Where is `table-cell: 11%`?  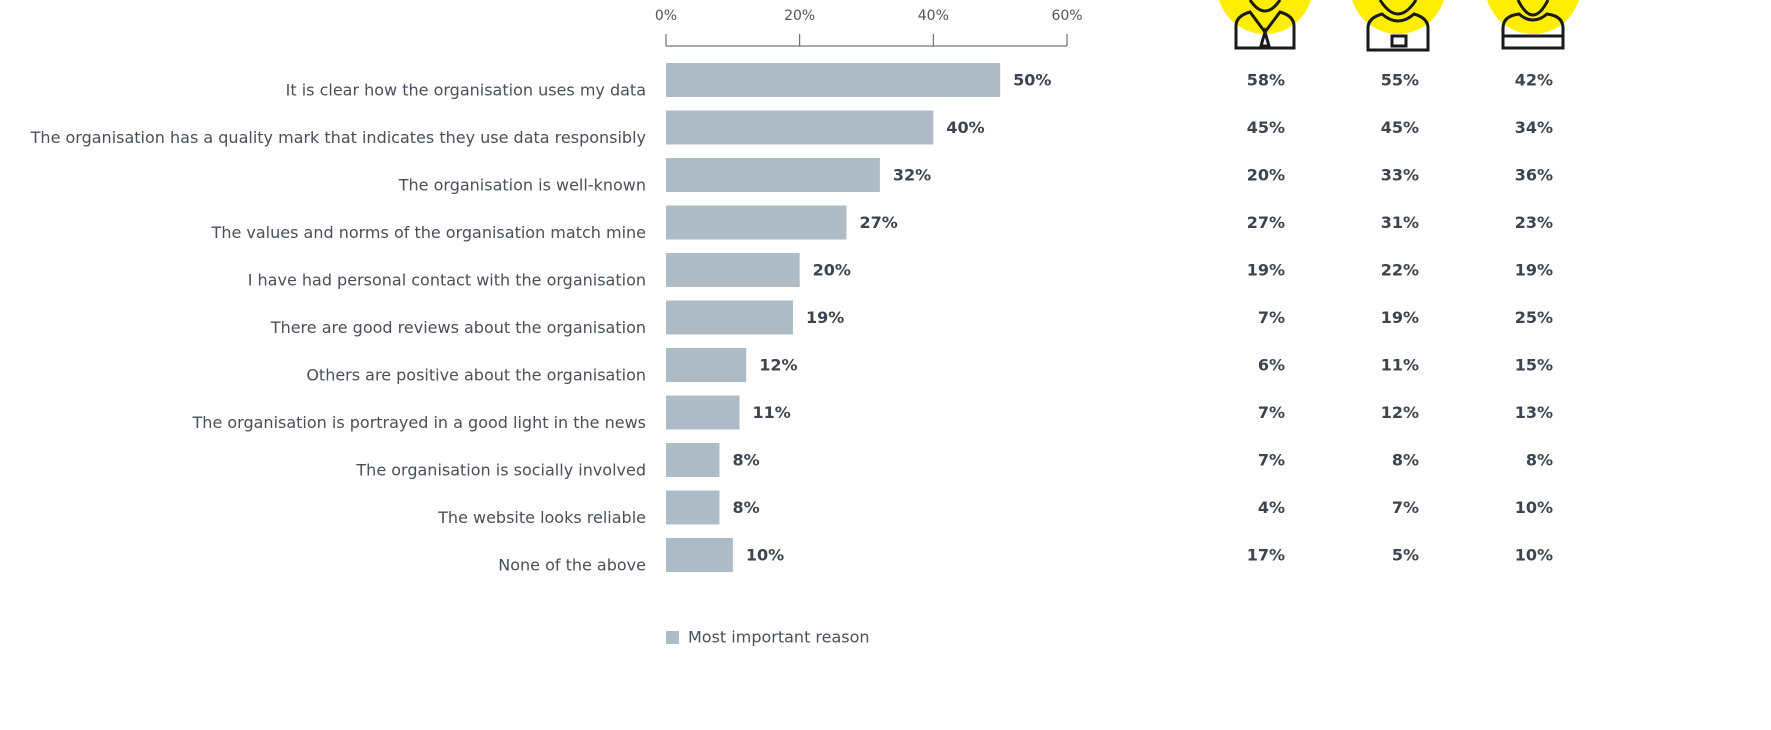 table-cell: 11% is located at coordinates (1400, 365).